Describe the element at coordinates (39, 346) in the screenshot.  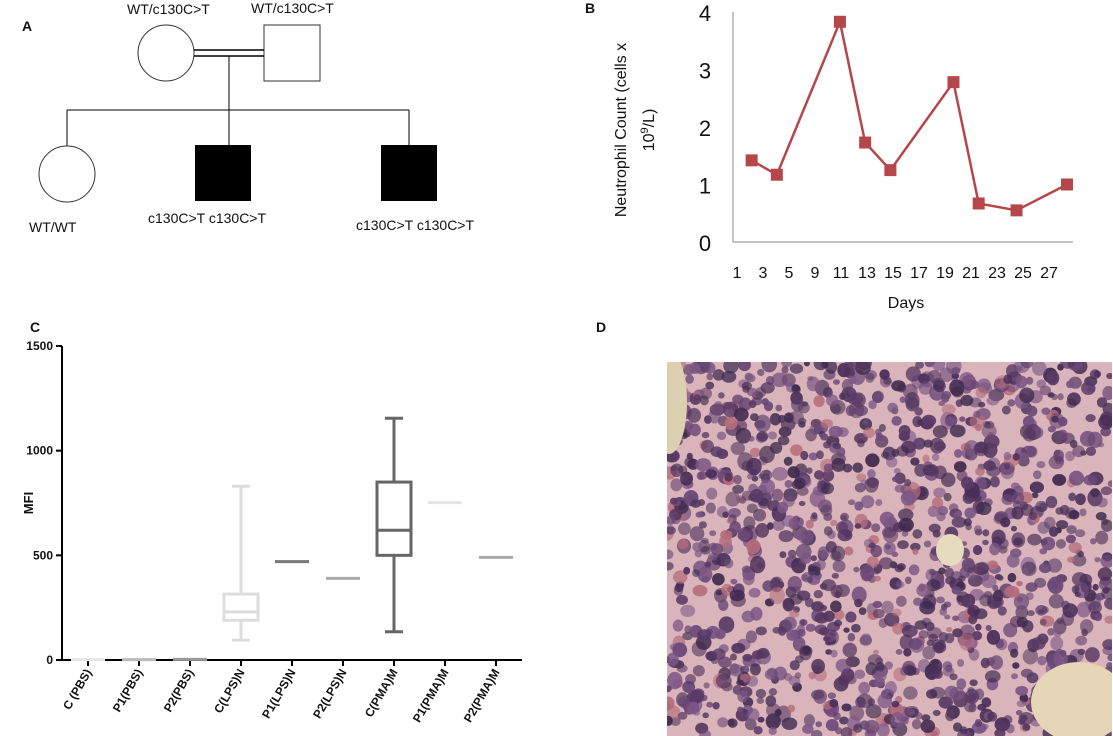
I see `mfi-y-tick-label: 1500` at that location.